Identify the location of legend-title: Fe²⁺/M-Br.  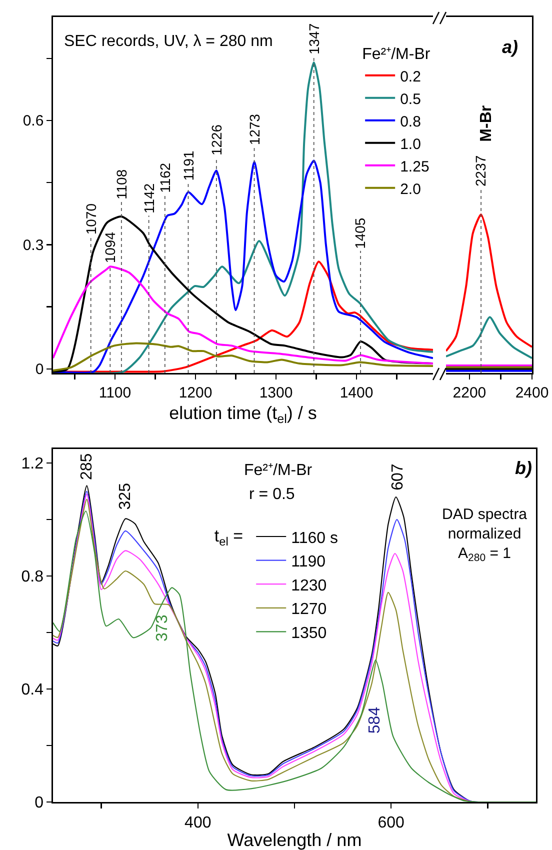
(396, 55).